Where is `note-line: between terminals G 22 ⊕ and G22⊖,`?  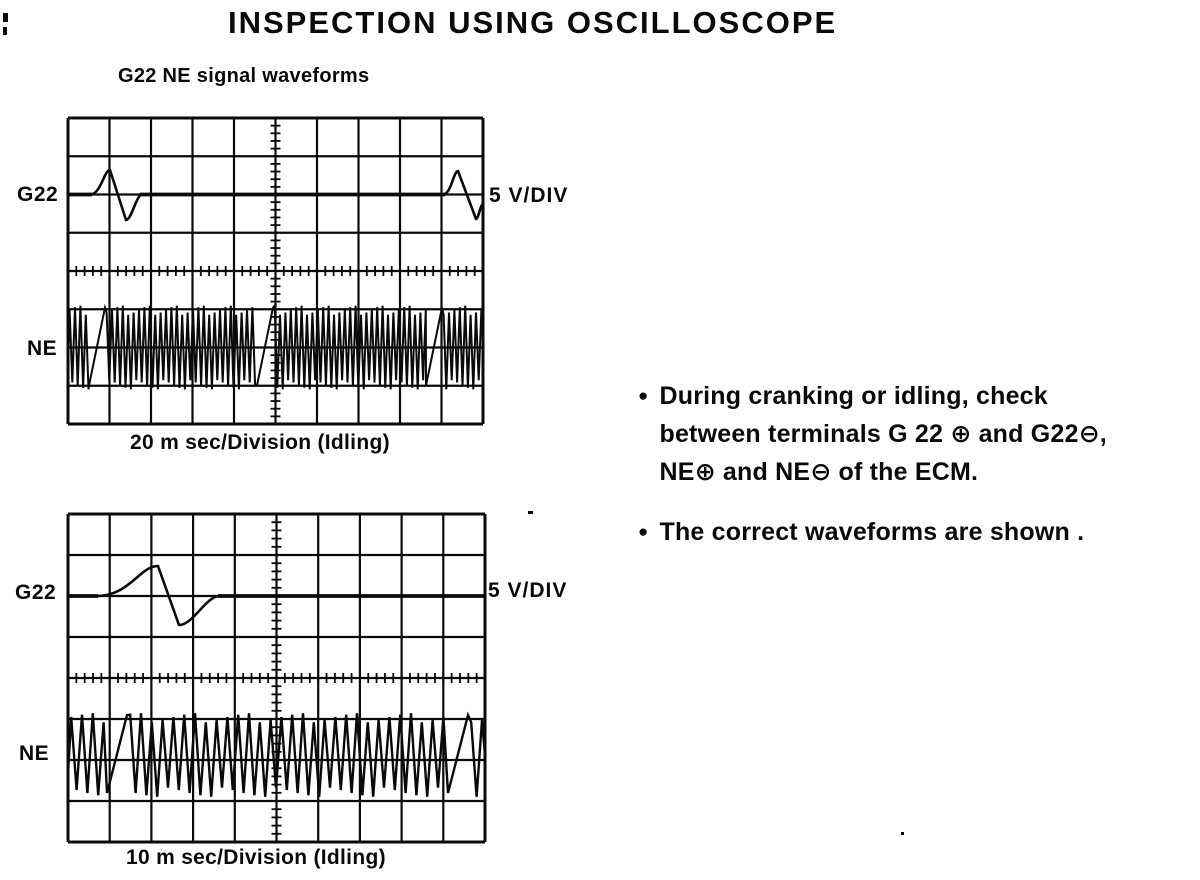 note-line: between terminals G 22 ⊕ and G22⊖, is located at coordinates (883, 434).